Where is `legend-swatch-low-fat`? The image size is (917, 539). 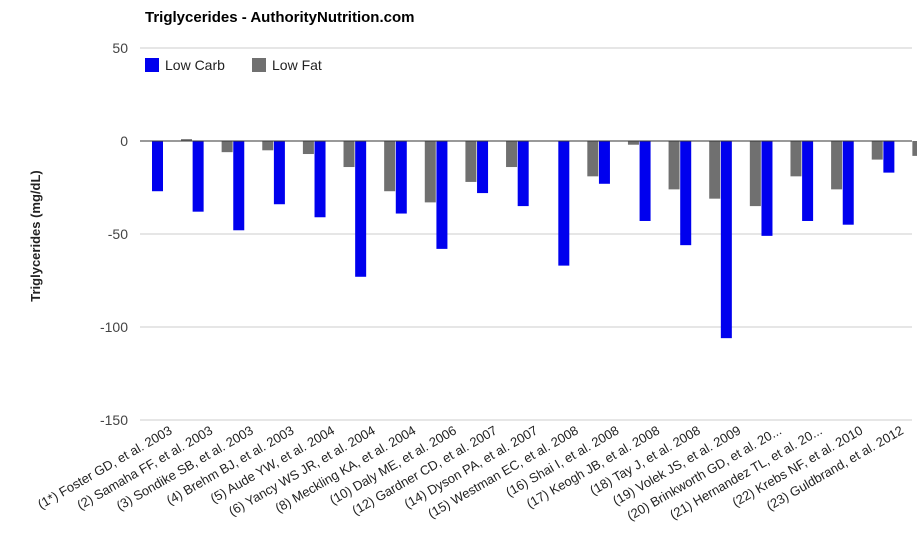 legend-swatch-low-fat is located at coordinates (259, 65).